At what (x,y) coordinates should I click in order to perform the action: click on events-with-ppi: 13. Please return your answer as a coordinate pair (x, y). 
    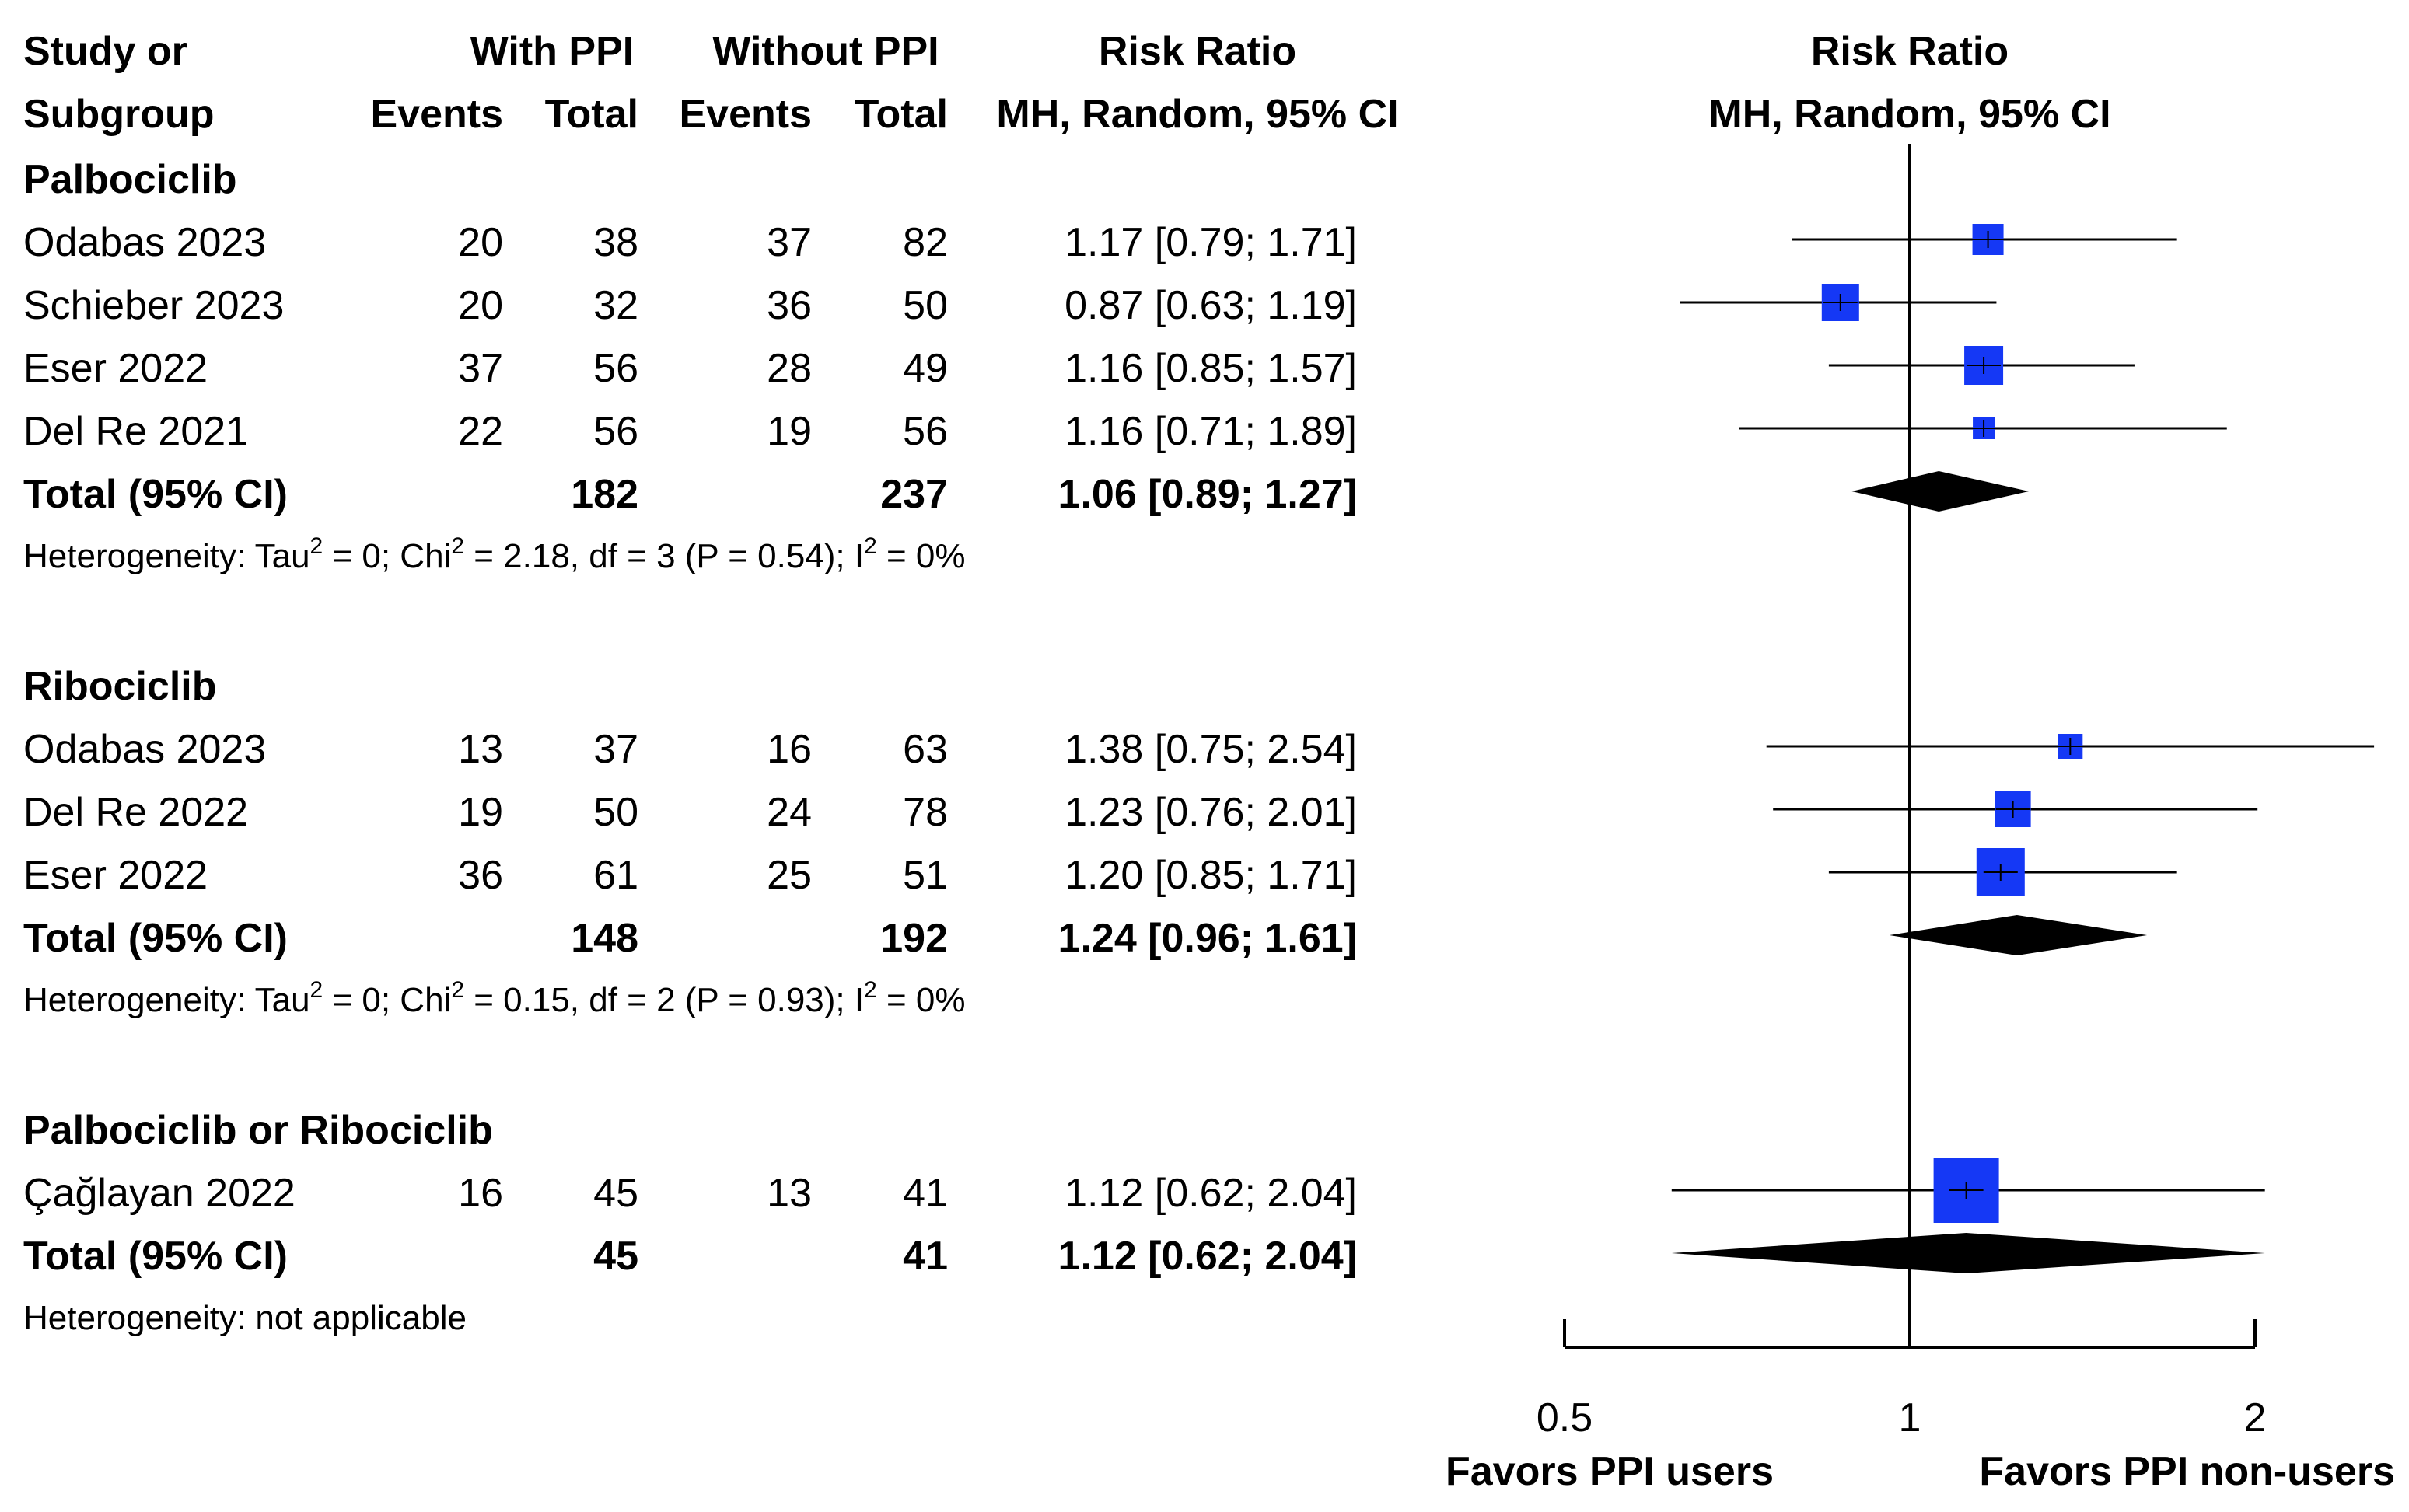
    Looking at the image, I should click on (480, 749).